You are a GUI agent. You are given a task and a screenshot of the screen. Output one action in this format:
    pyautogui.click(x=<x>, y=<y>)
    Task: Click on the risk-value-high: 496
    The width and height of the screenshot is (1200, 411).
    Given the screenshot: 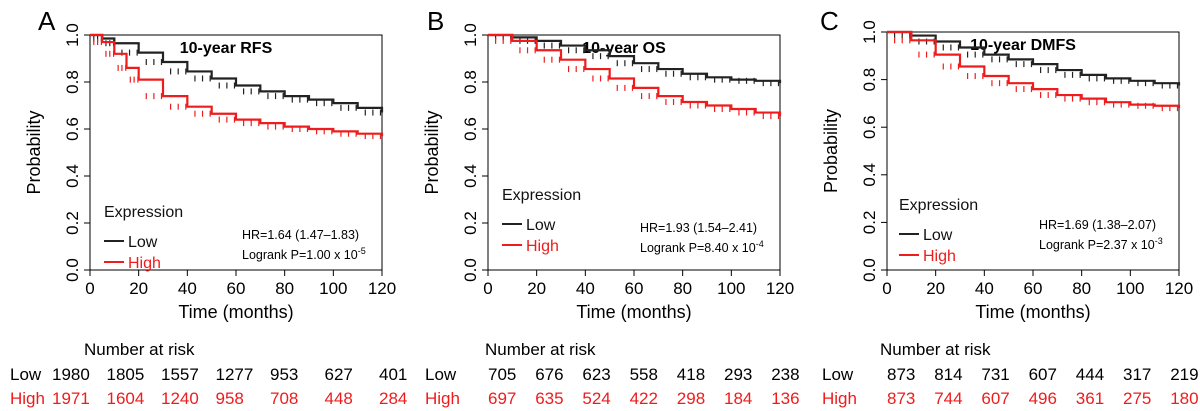 What is the action you would take?
    pyautogui.click(x=1043, y=398)
    